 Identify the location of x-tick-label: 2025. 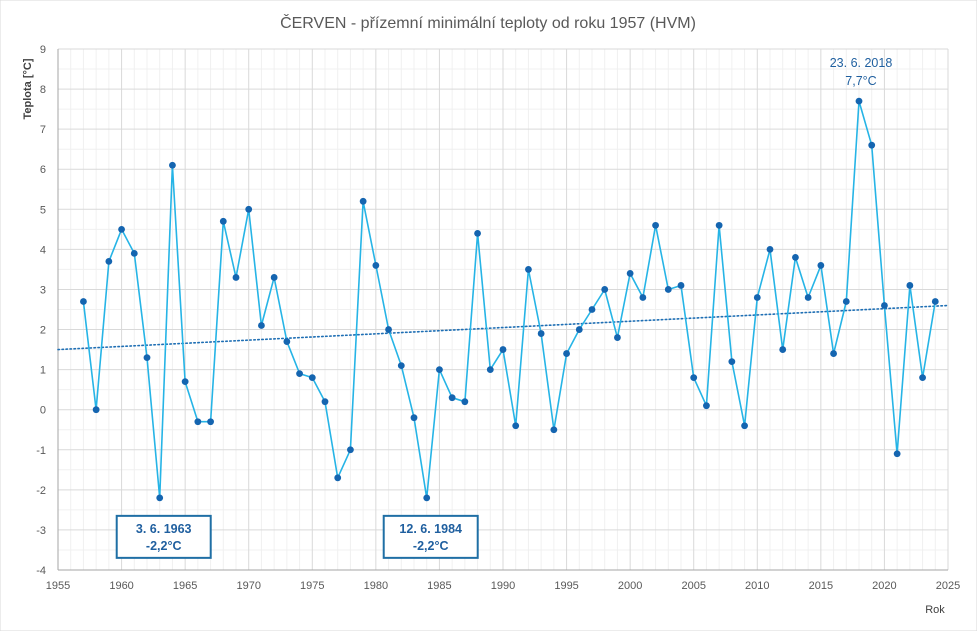
(948, 586).